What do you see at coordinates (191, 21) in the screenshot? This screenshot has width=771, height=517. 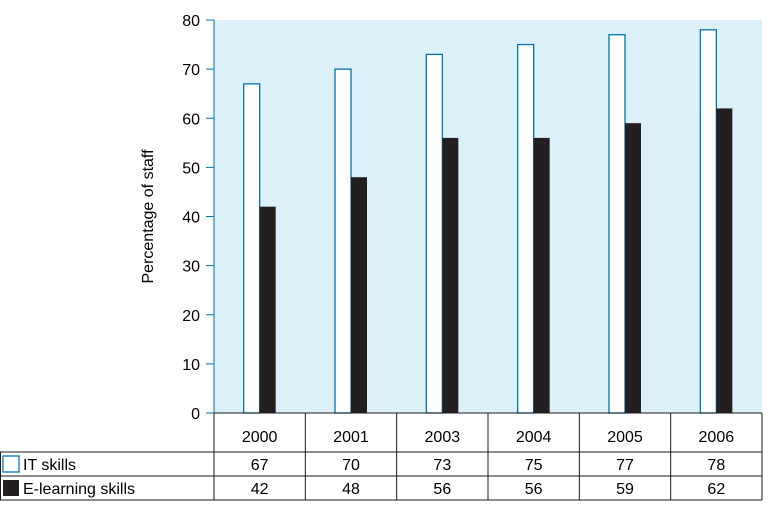 I see `y-tick-label: 80` at bounding box center [191, 21].